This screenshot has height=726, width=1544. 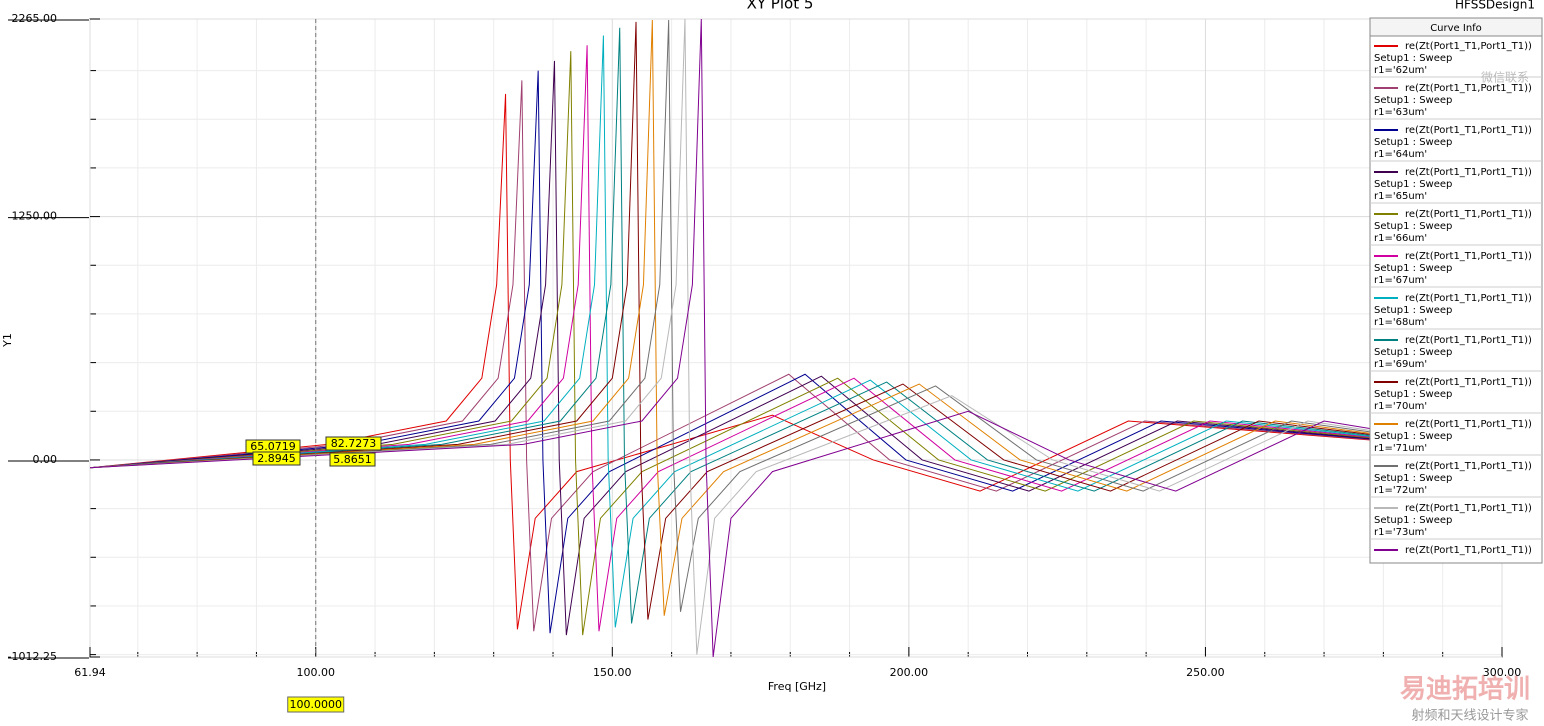 What do you see at coordinates (90, 672) in the screenshot?
I see `x-tick-label: 61.94` at bounding box center [90, 672].